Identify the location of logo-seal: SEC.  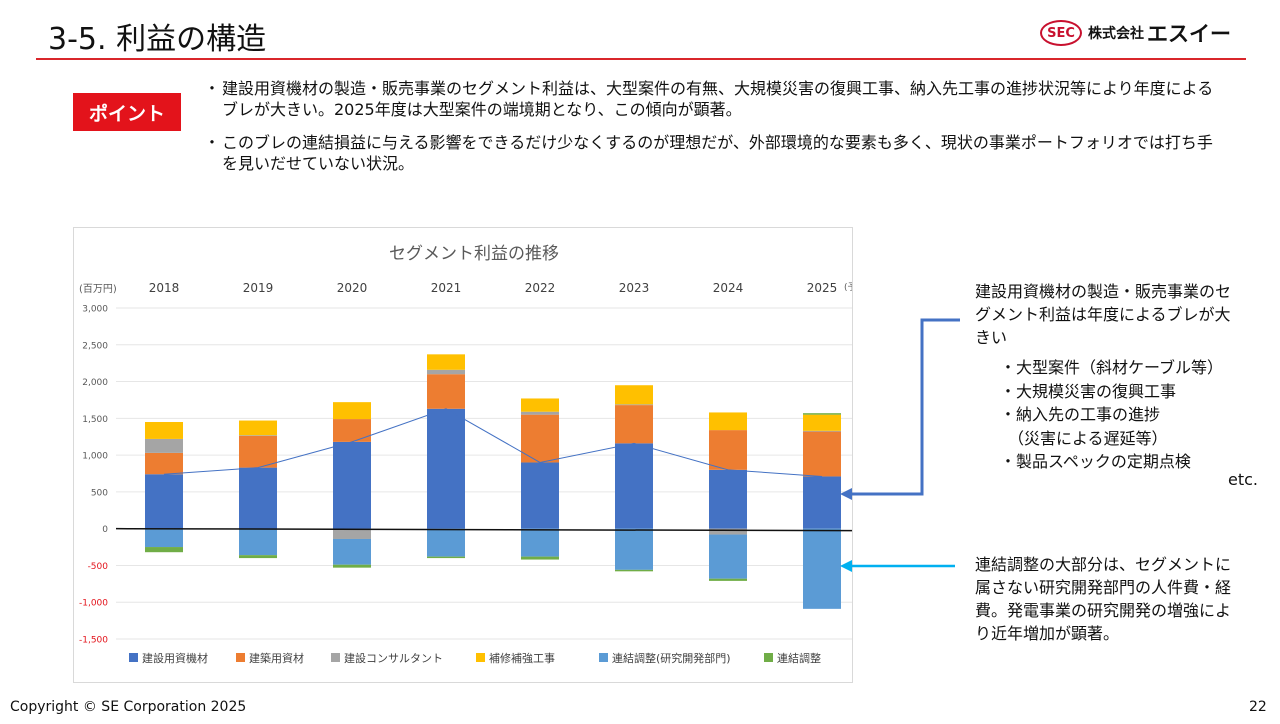
(1061, 33).